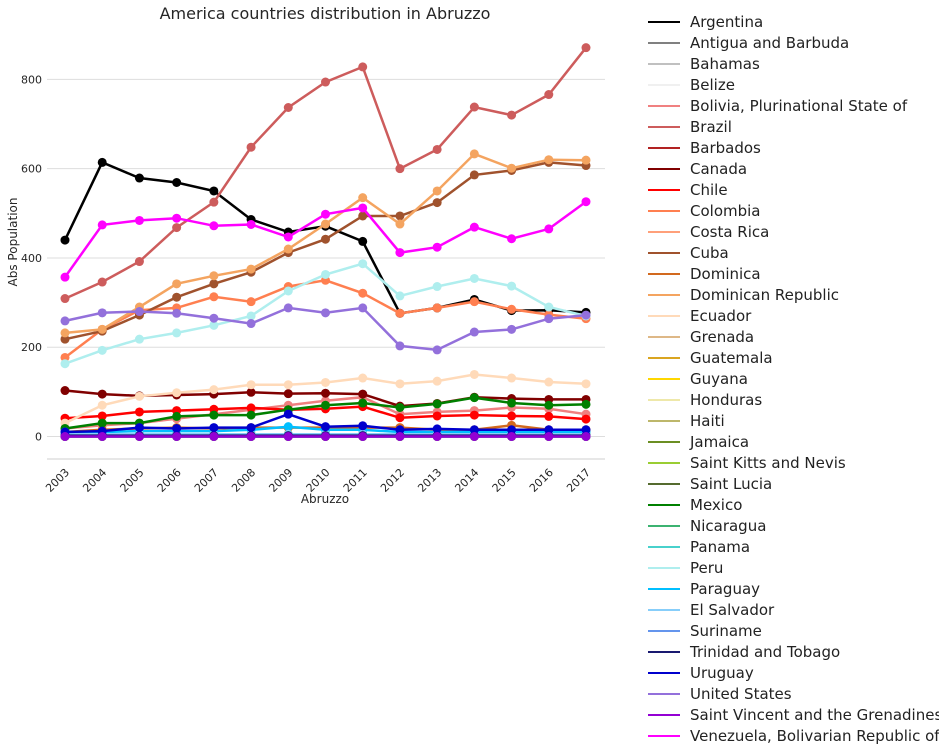  I want to click on series-united-states, so click(325, 329).